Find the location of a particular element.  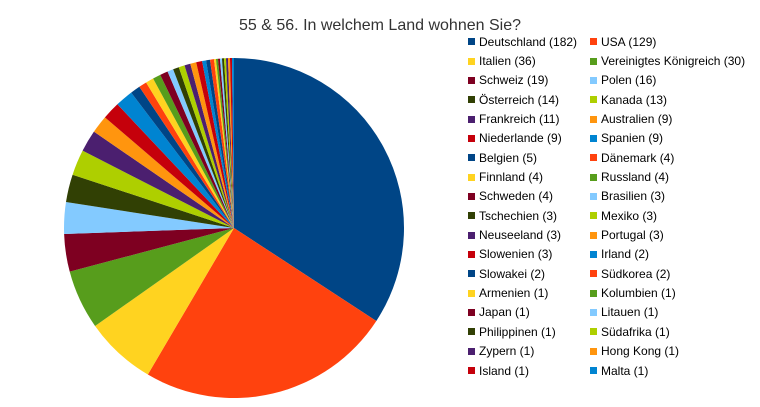

pie-slice-usa is located at coordinates (262, 313).